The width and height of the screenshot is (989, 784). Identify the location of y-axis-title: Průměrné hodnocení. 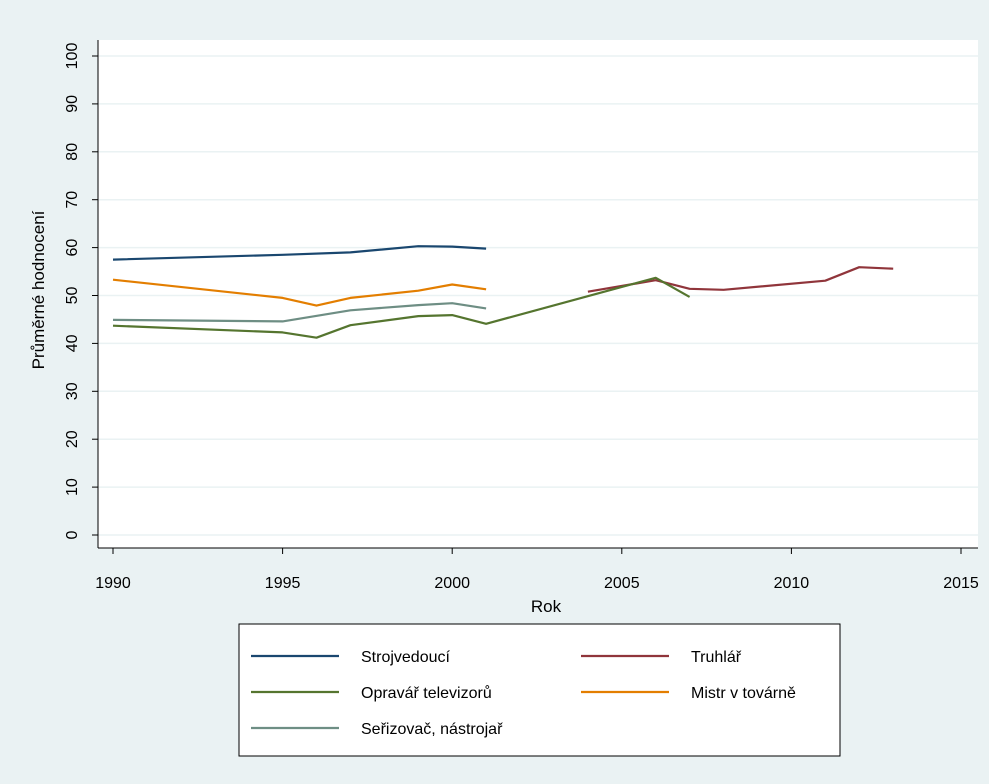
(38, 289).